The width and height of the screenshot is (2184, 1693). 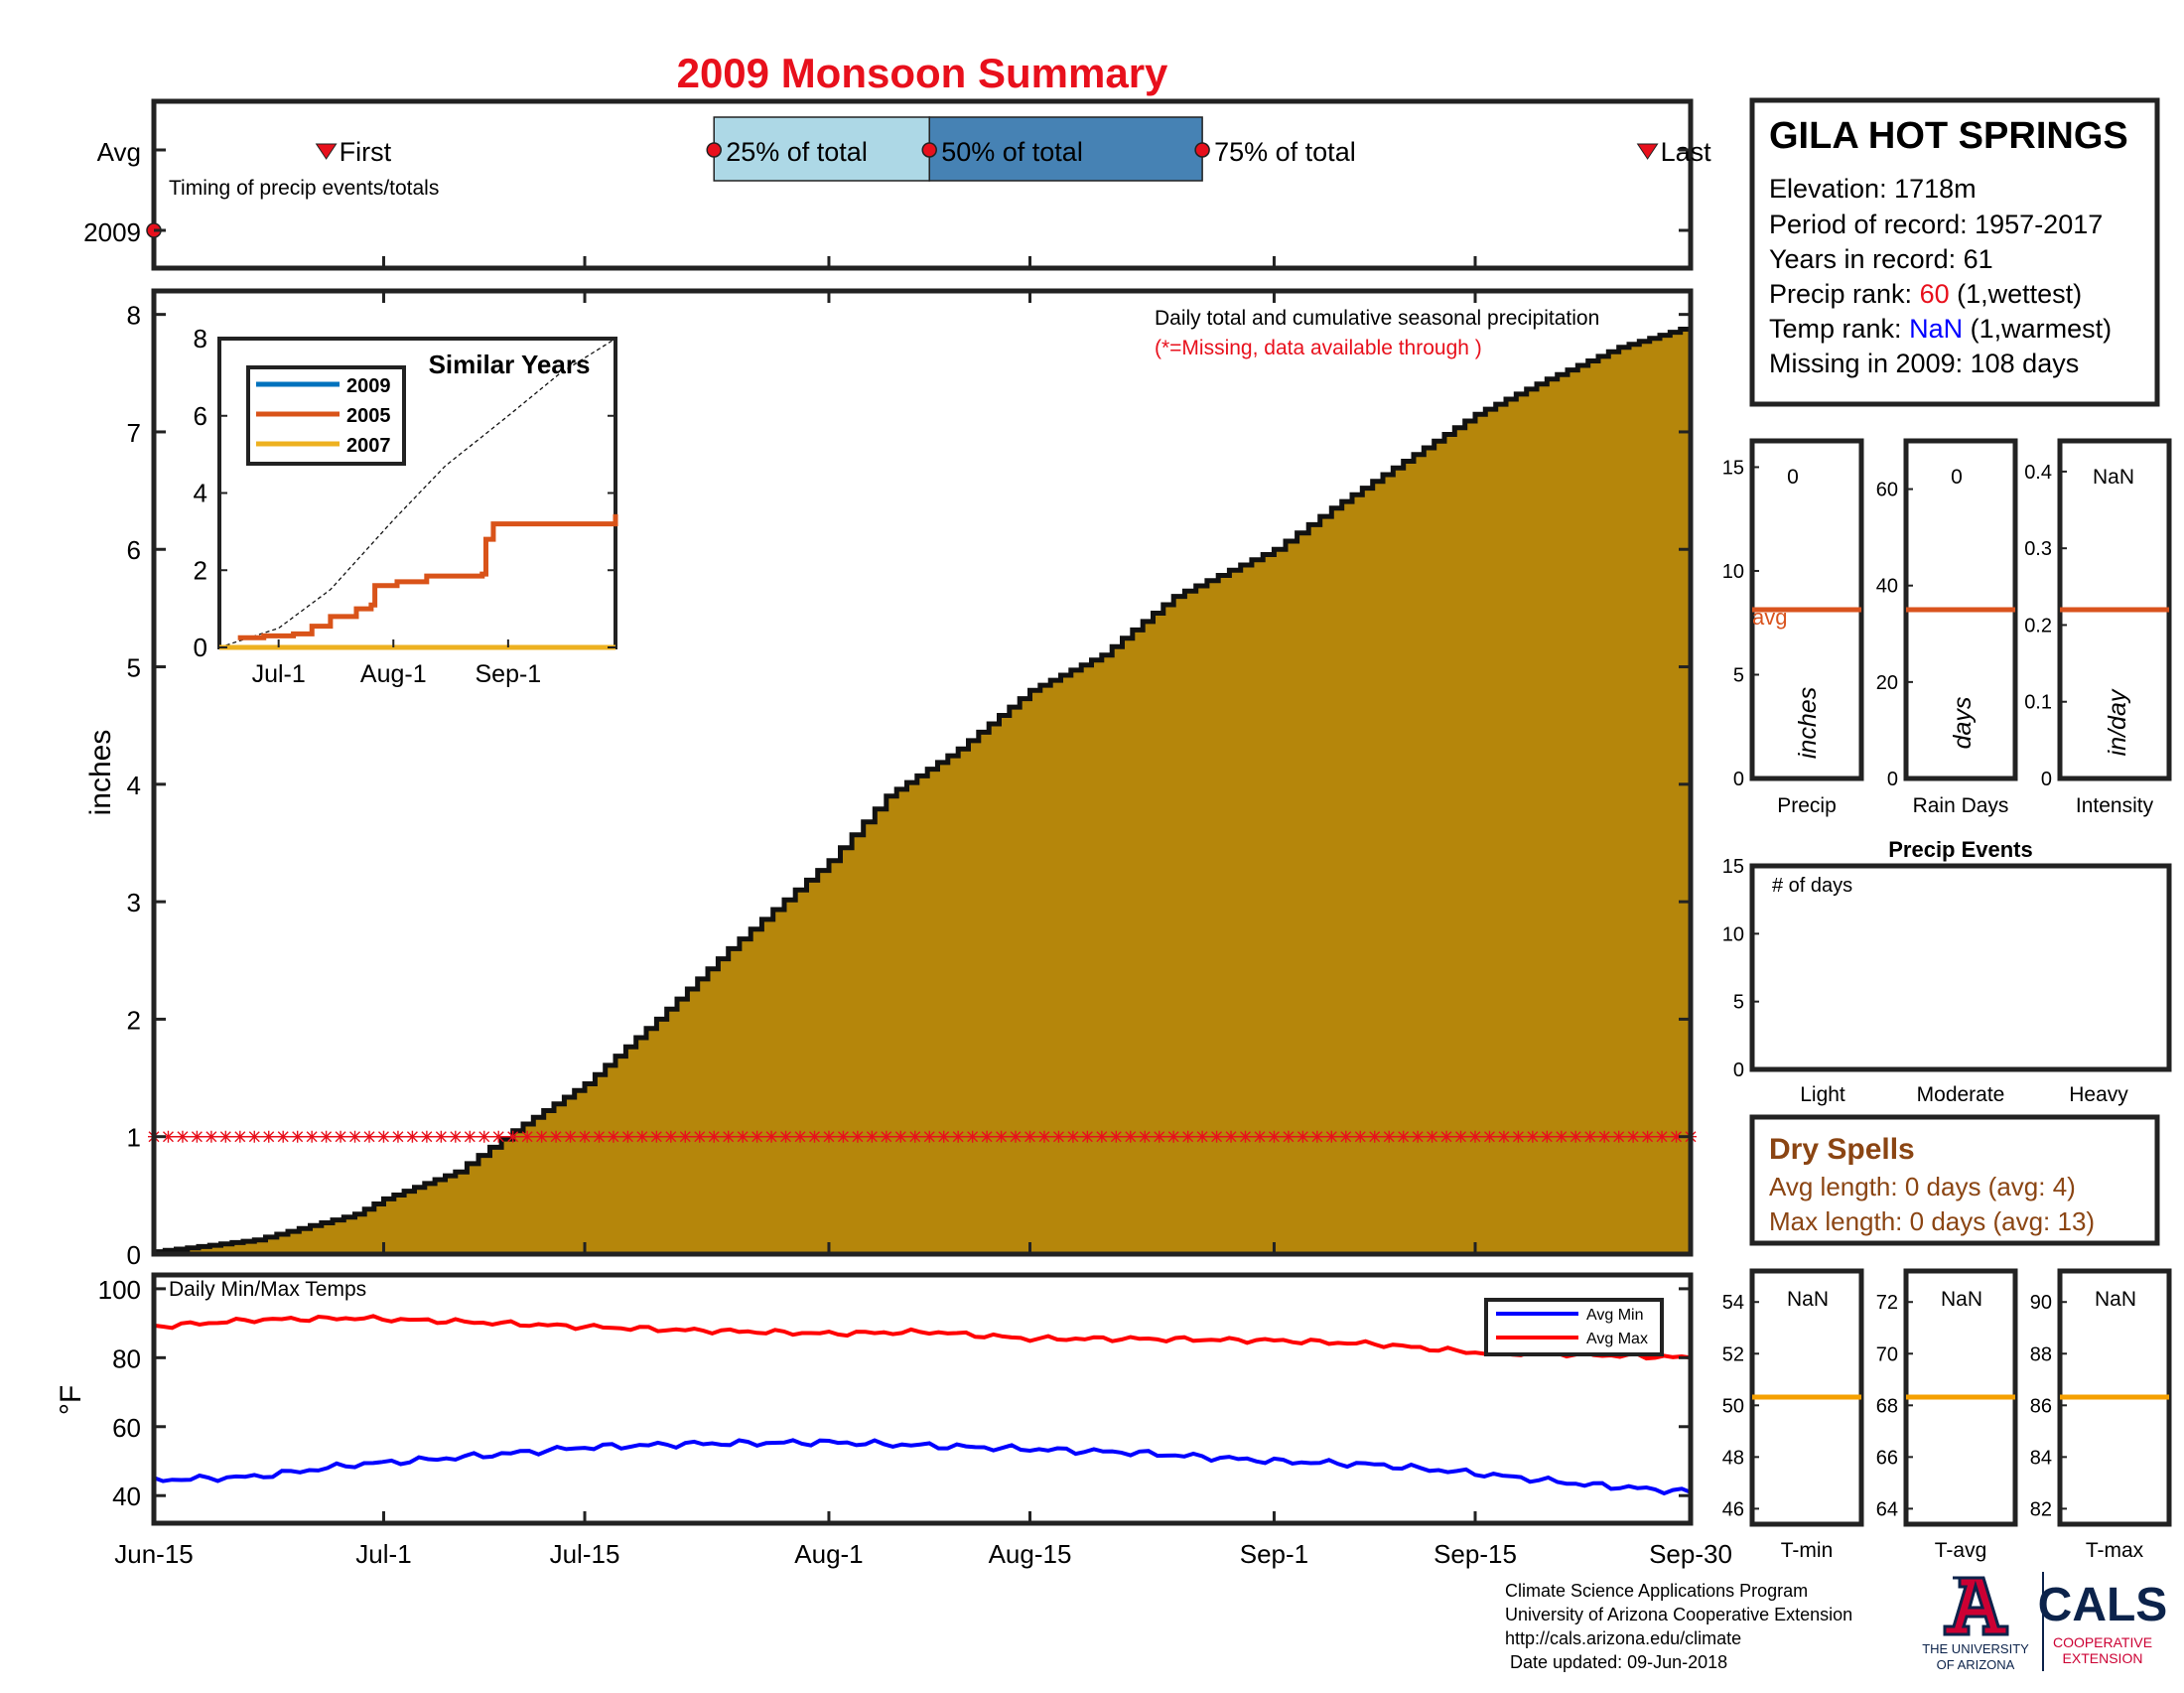 What do you see at coordinates (126, 1428) in the screenshot?
I see `temp-y-tick-label: 60` at bounding box center [126, 1428].